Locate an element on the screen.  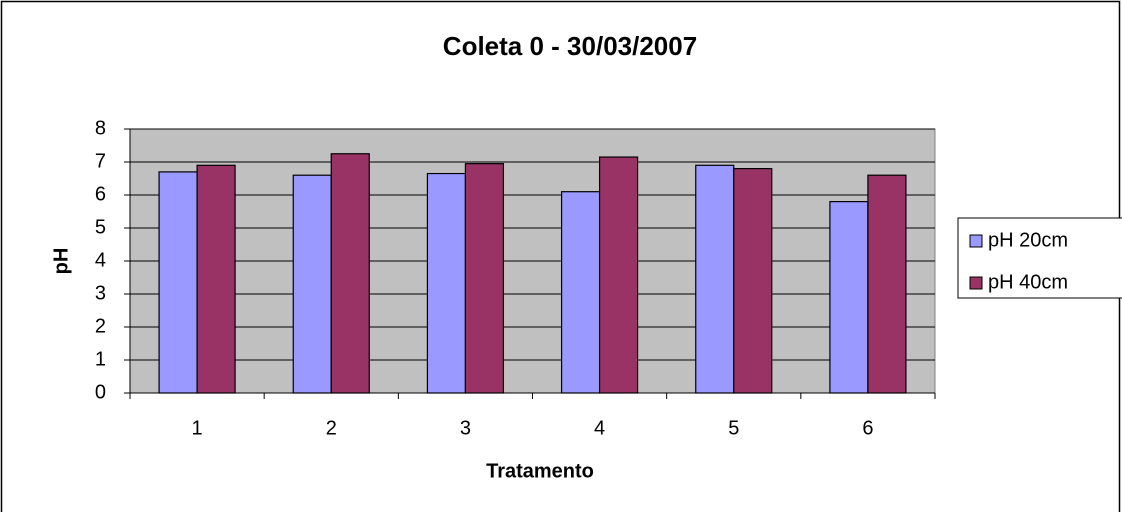
y-tick-label: 7 is located at coordinates (100, 161).